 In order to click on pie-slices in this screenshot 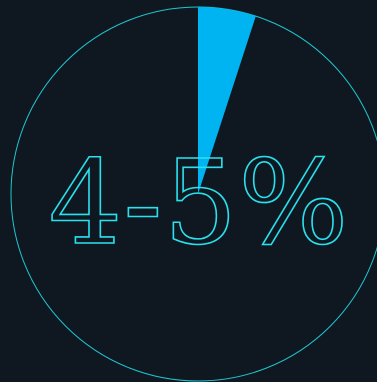, I will do `click(227, 100)`.